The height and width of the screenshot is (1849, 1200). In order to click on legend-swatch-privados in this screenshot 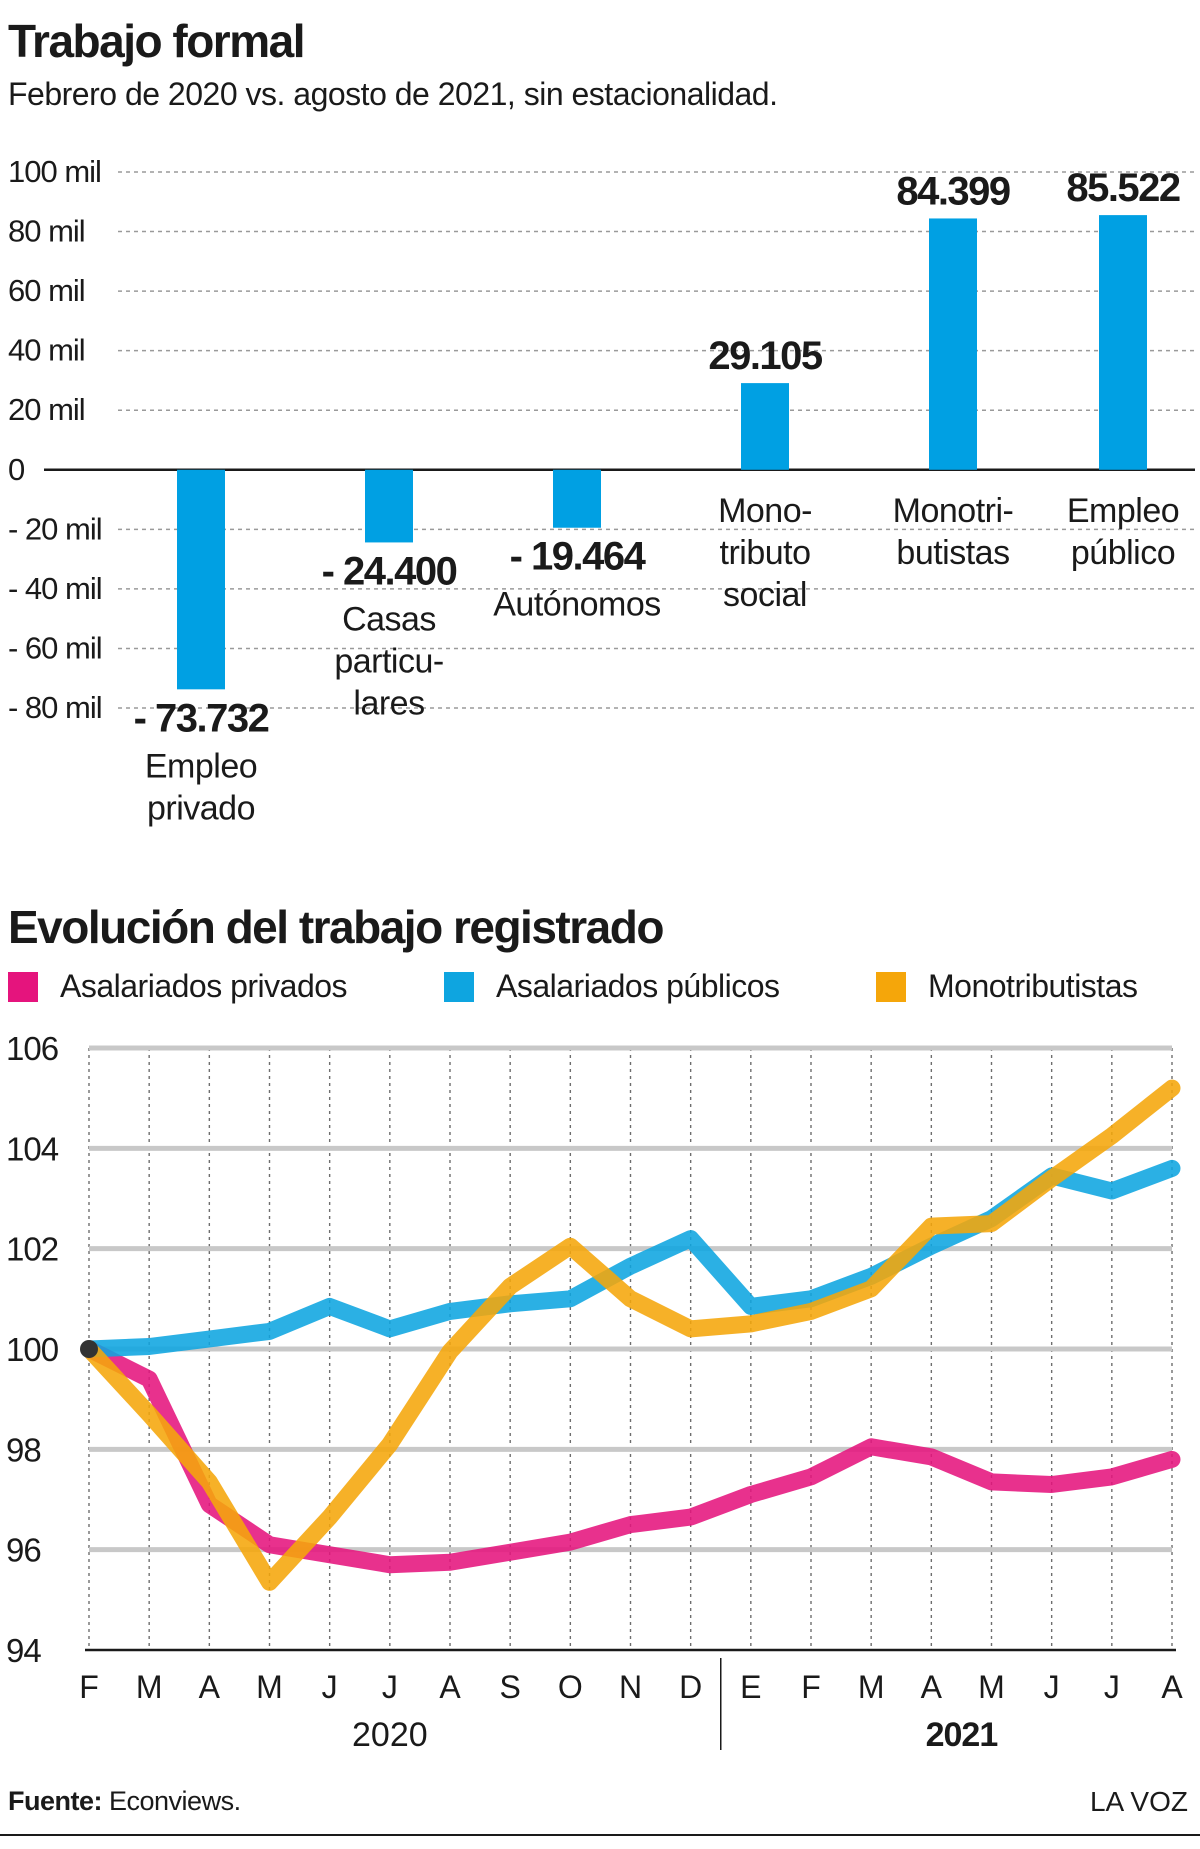, I will do `click(23, 986)`.